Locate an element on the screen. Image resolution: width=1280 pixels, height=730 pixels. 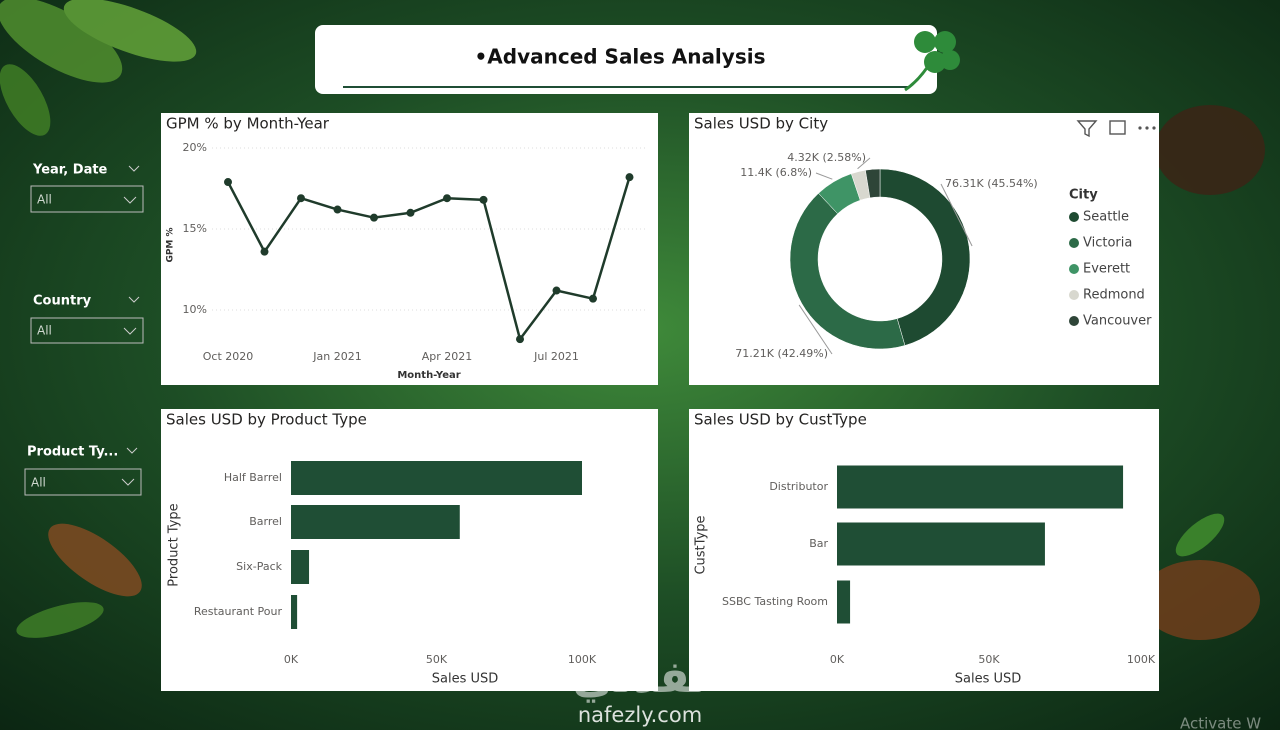
data-label: 76.31K (45.54%) is located at coordinates (991, 183).